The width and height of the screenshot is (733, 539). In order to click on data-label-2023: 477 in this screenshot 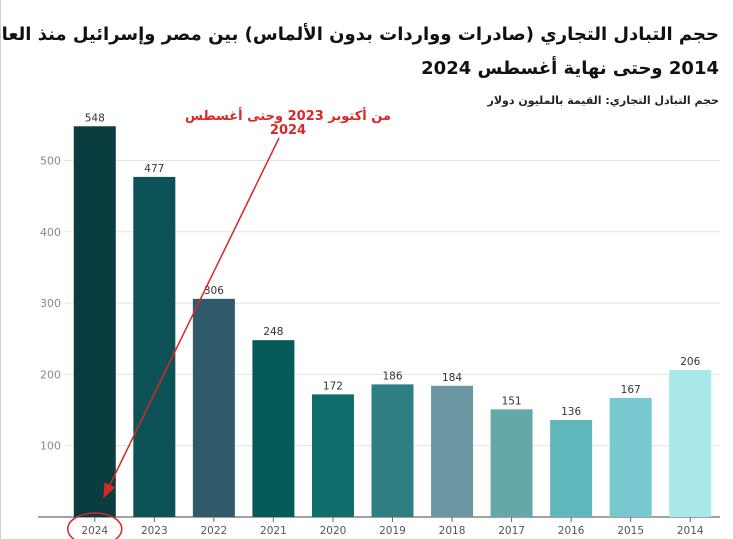, I will do `click(154, 169)`.